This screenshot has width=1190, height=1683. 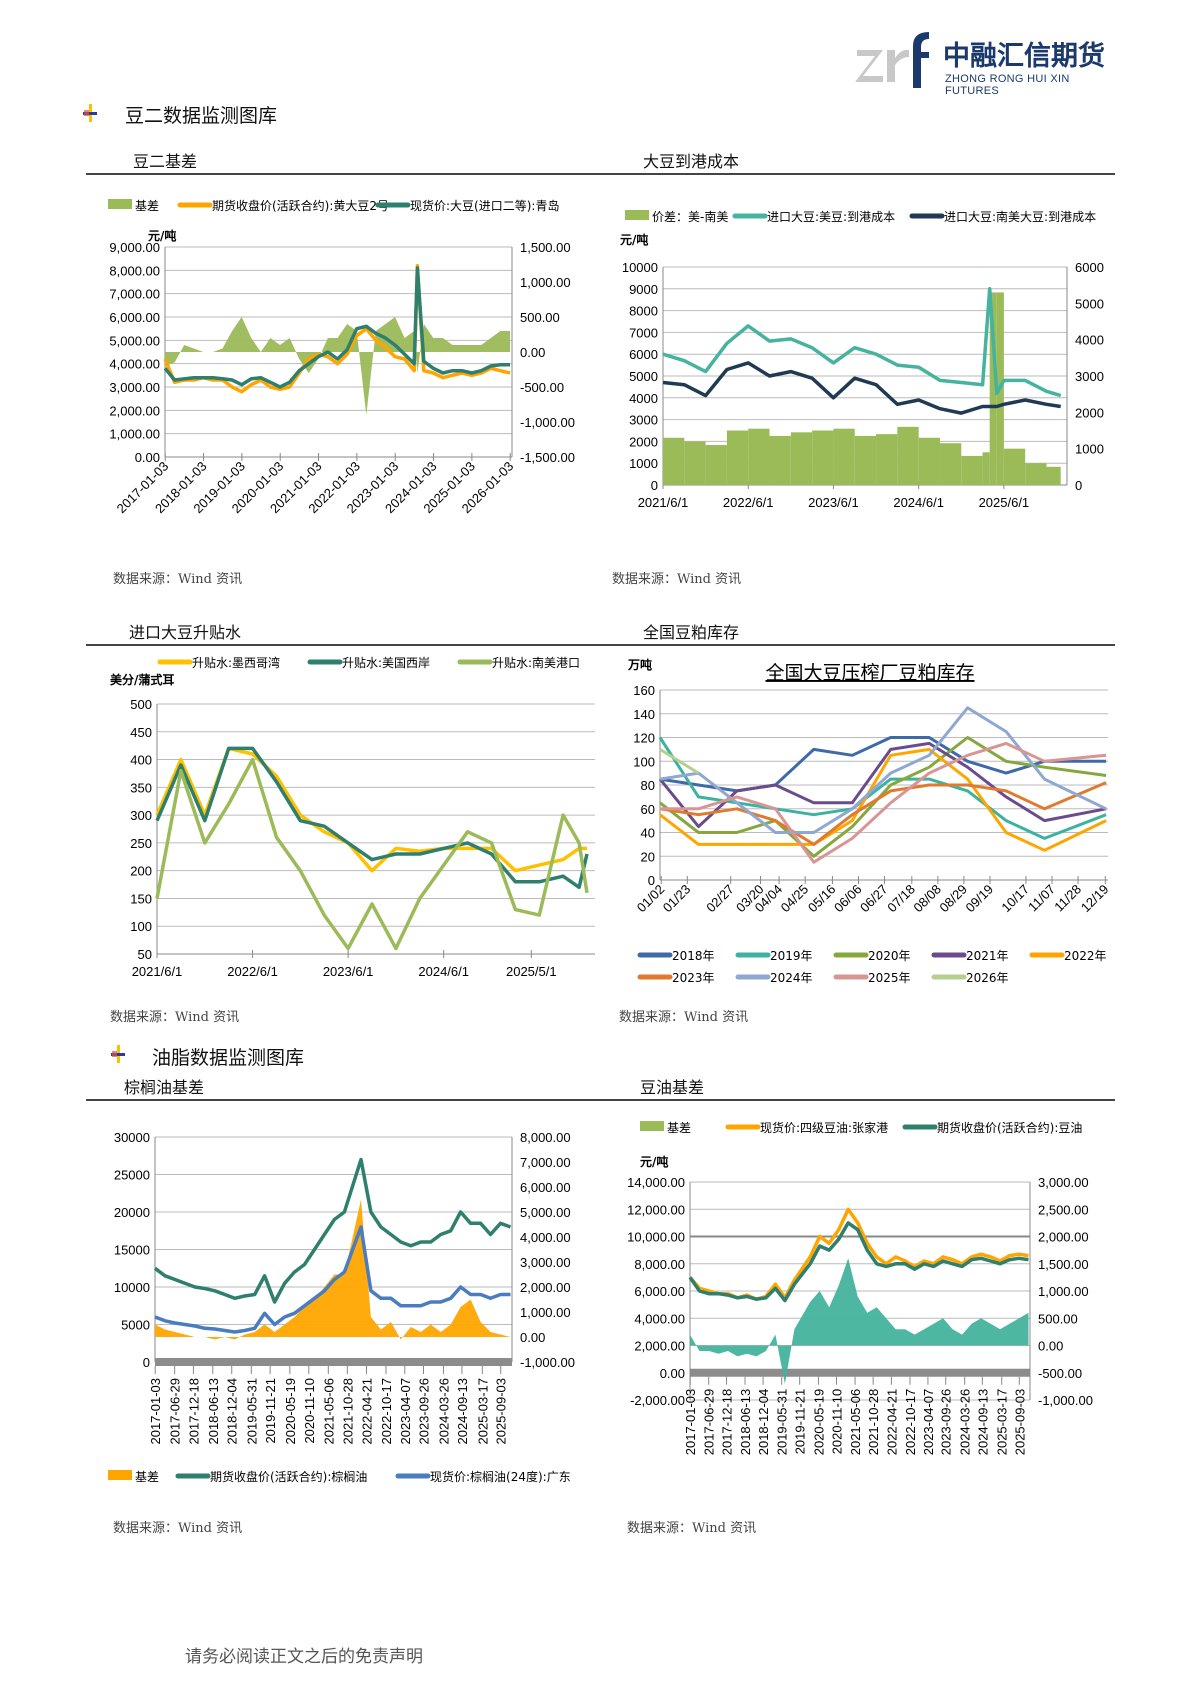 What do you see at coordinates (927, 899) in the screenshot?
I see `x-tick-label: 08/08` at bounding box center [927, 899].